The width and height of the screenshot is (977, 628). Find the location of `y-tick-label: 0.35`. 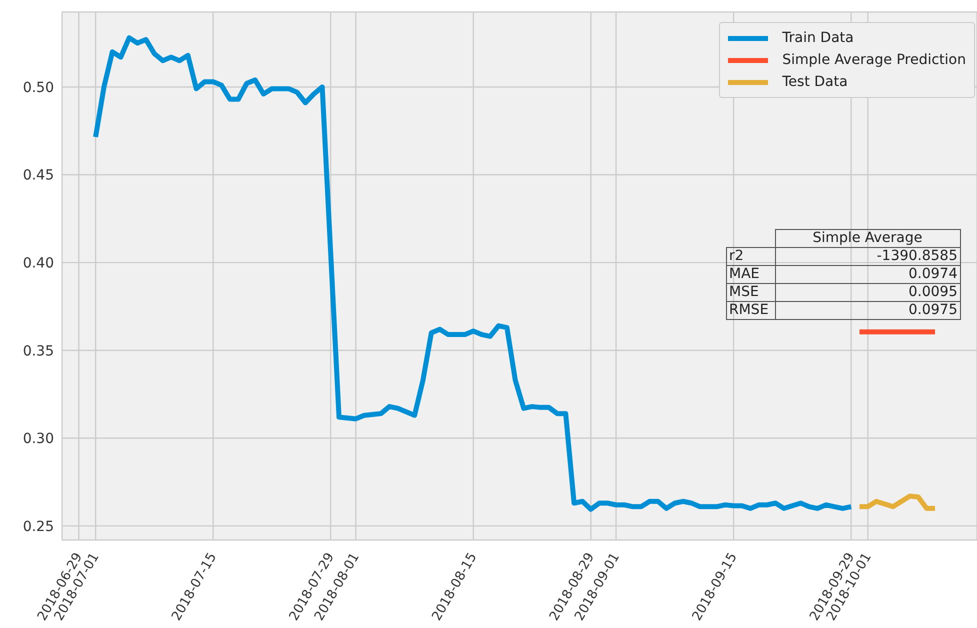

y-tick-label: 0.35 is located at coordinates (38, 351).